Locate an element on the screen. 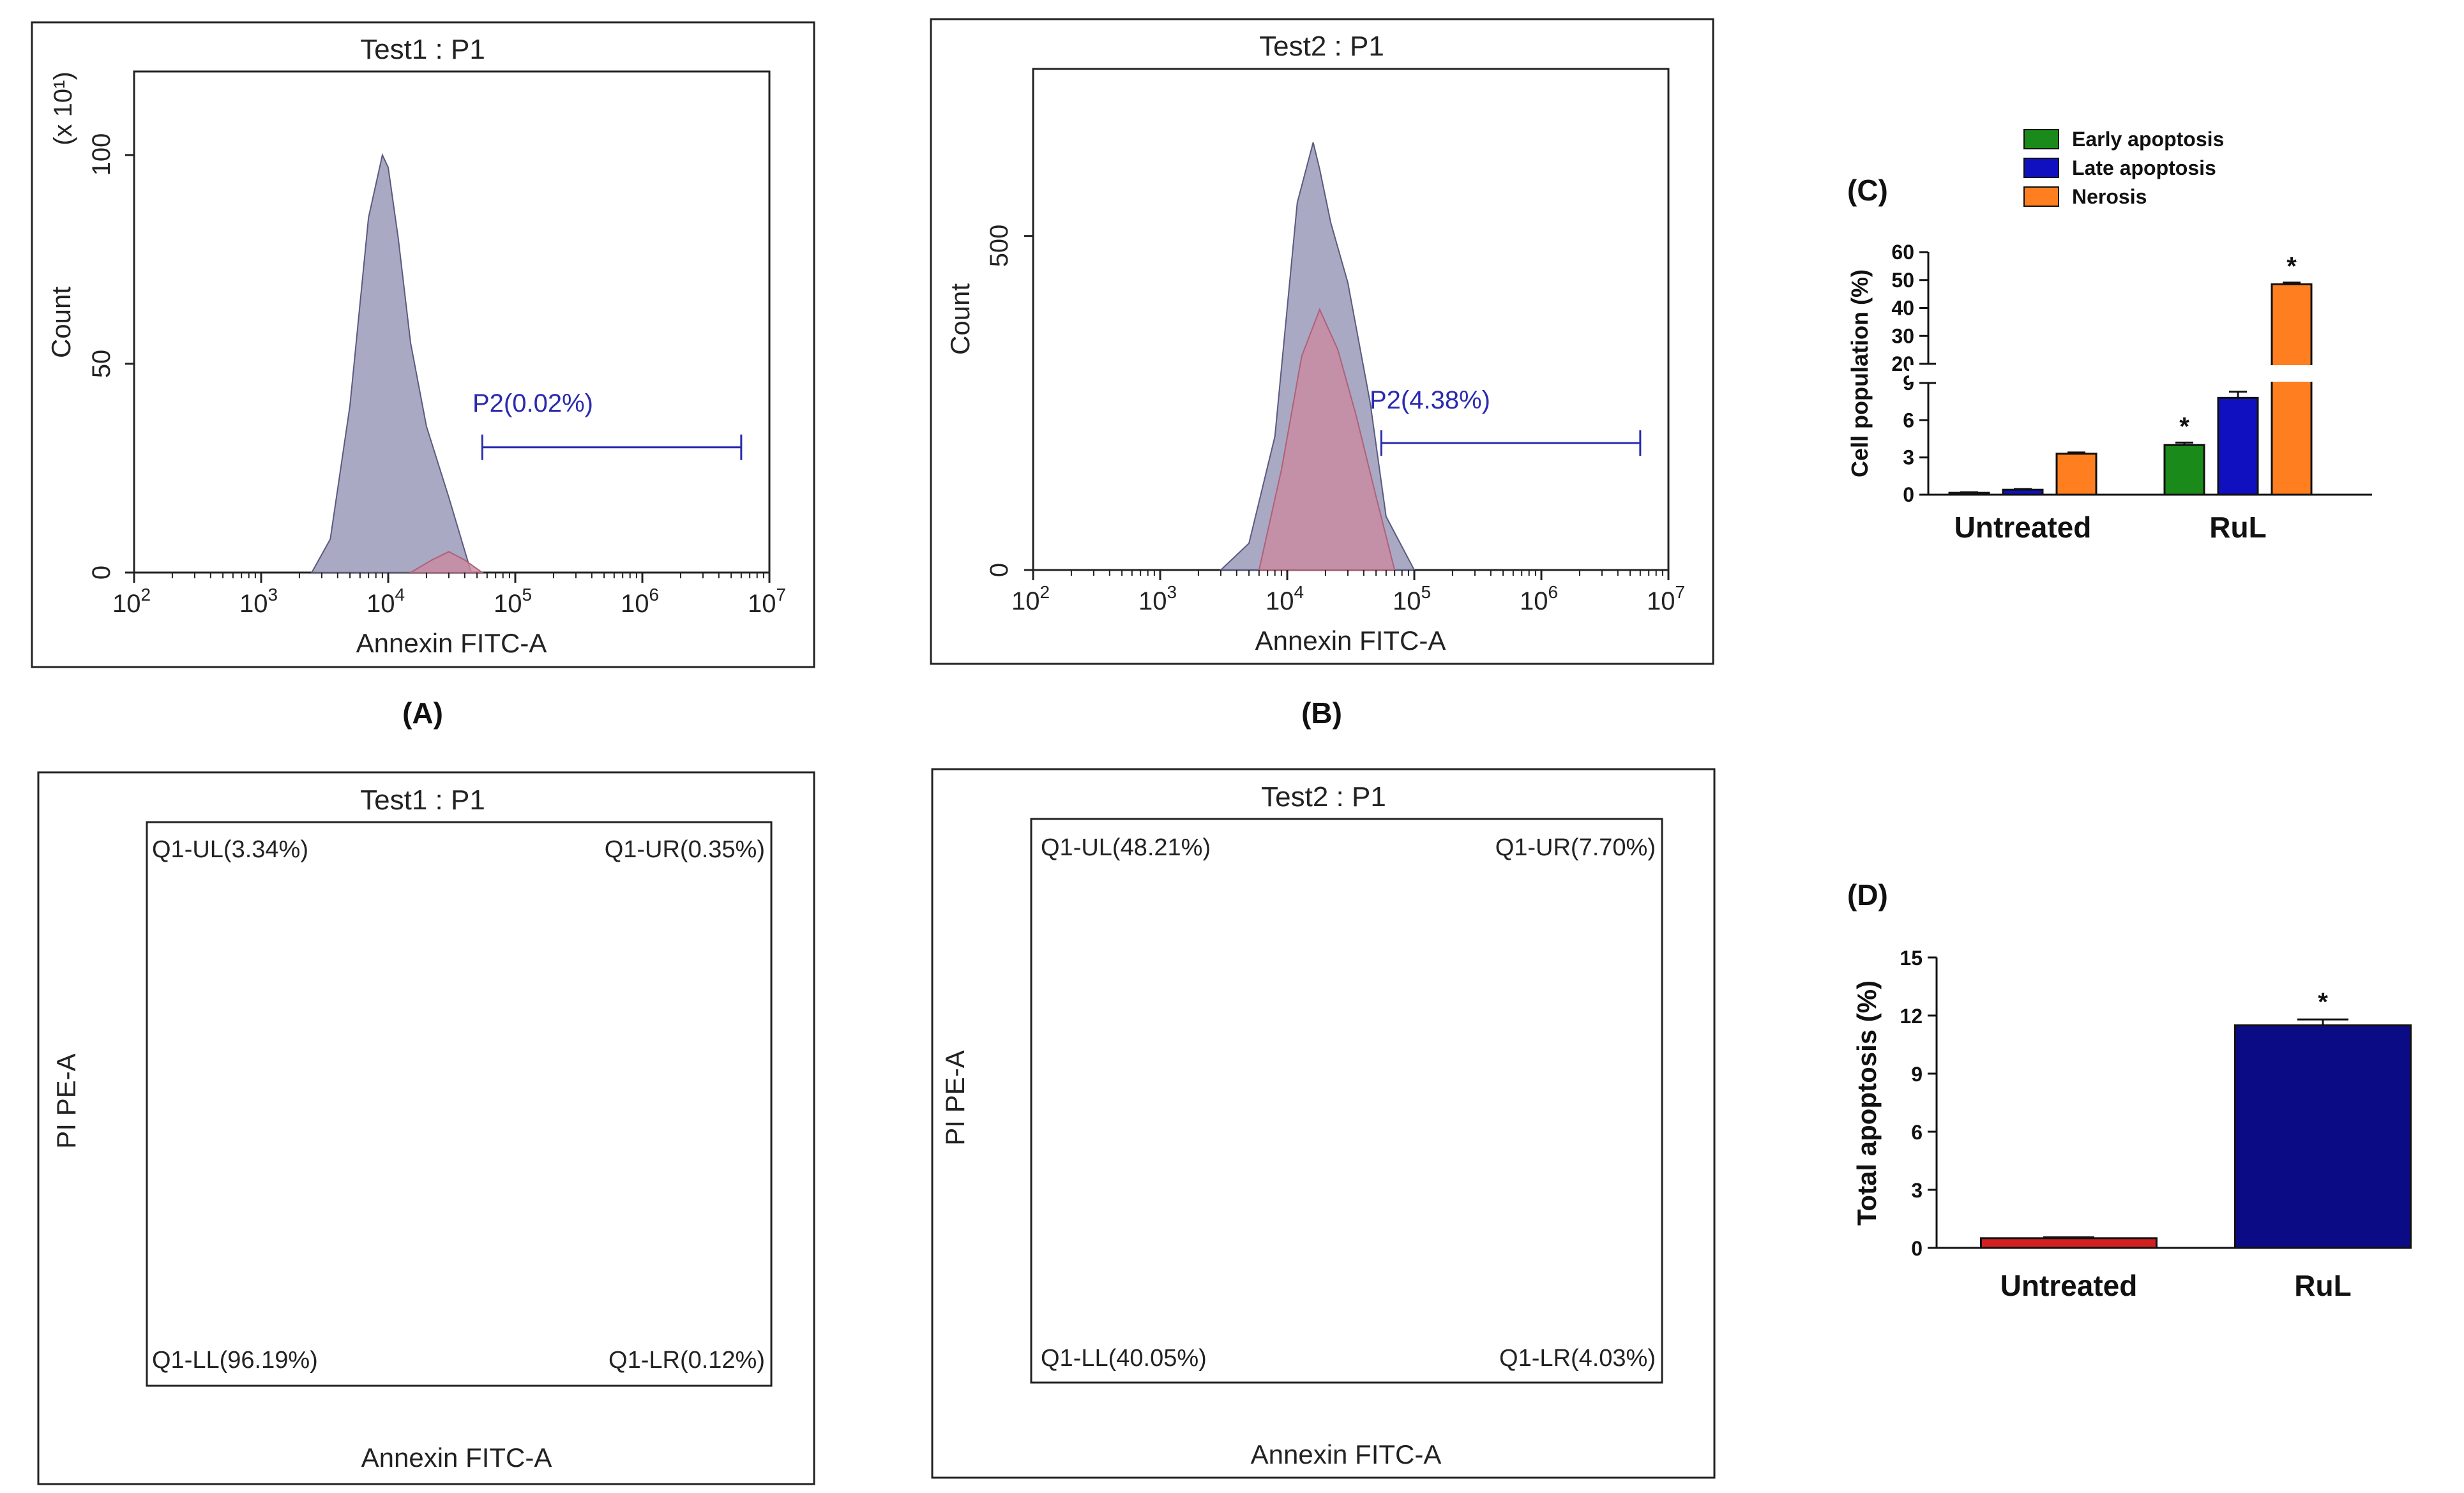 This screenshot has width=2464, height=1493. scatter-2-y-axis-label: PI PE-A is located at coordinates (955, 1097).